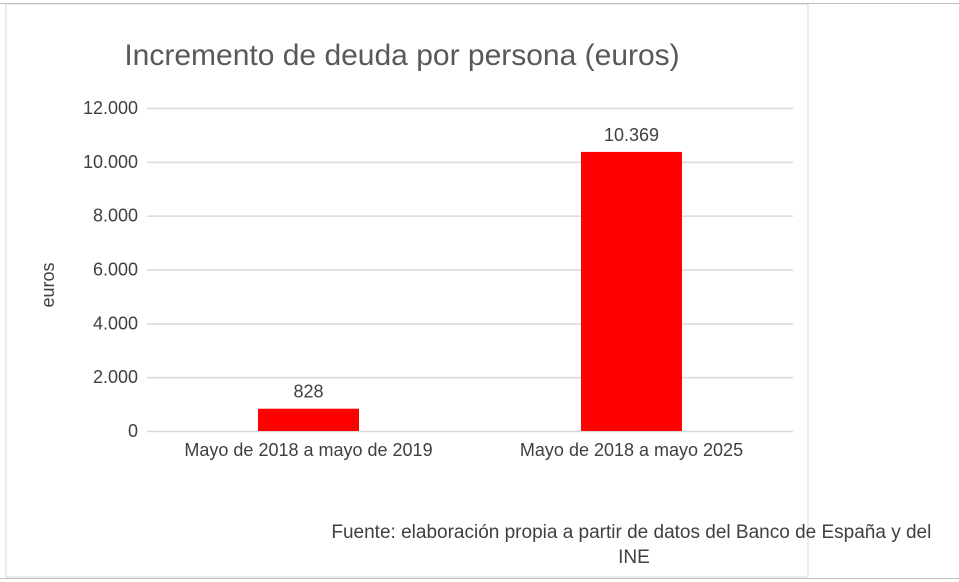 This screenshot has height=582, width=959. Describe the element at coordinates (115, 216) in the screenshot. I see `y-tick-label: 8.000` at that location.